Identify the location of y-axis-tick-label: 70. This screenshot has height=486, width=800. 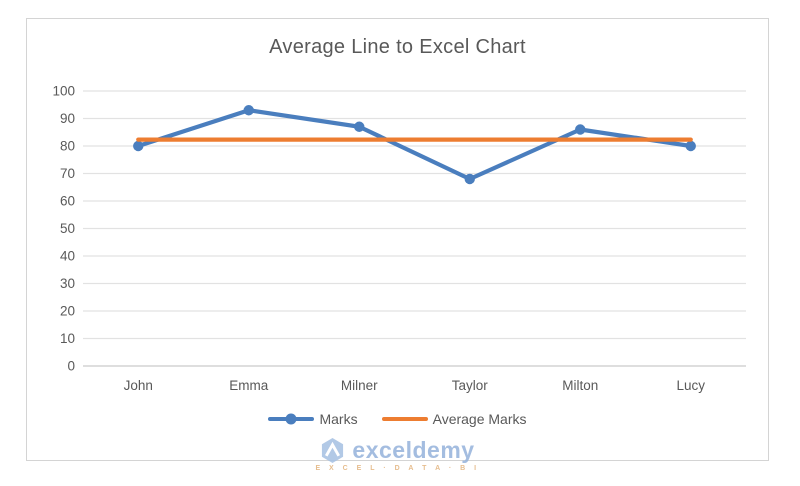
(67, 173).